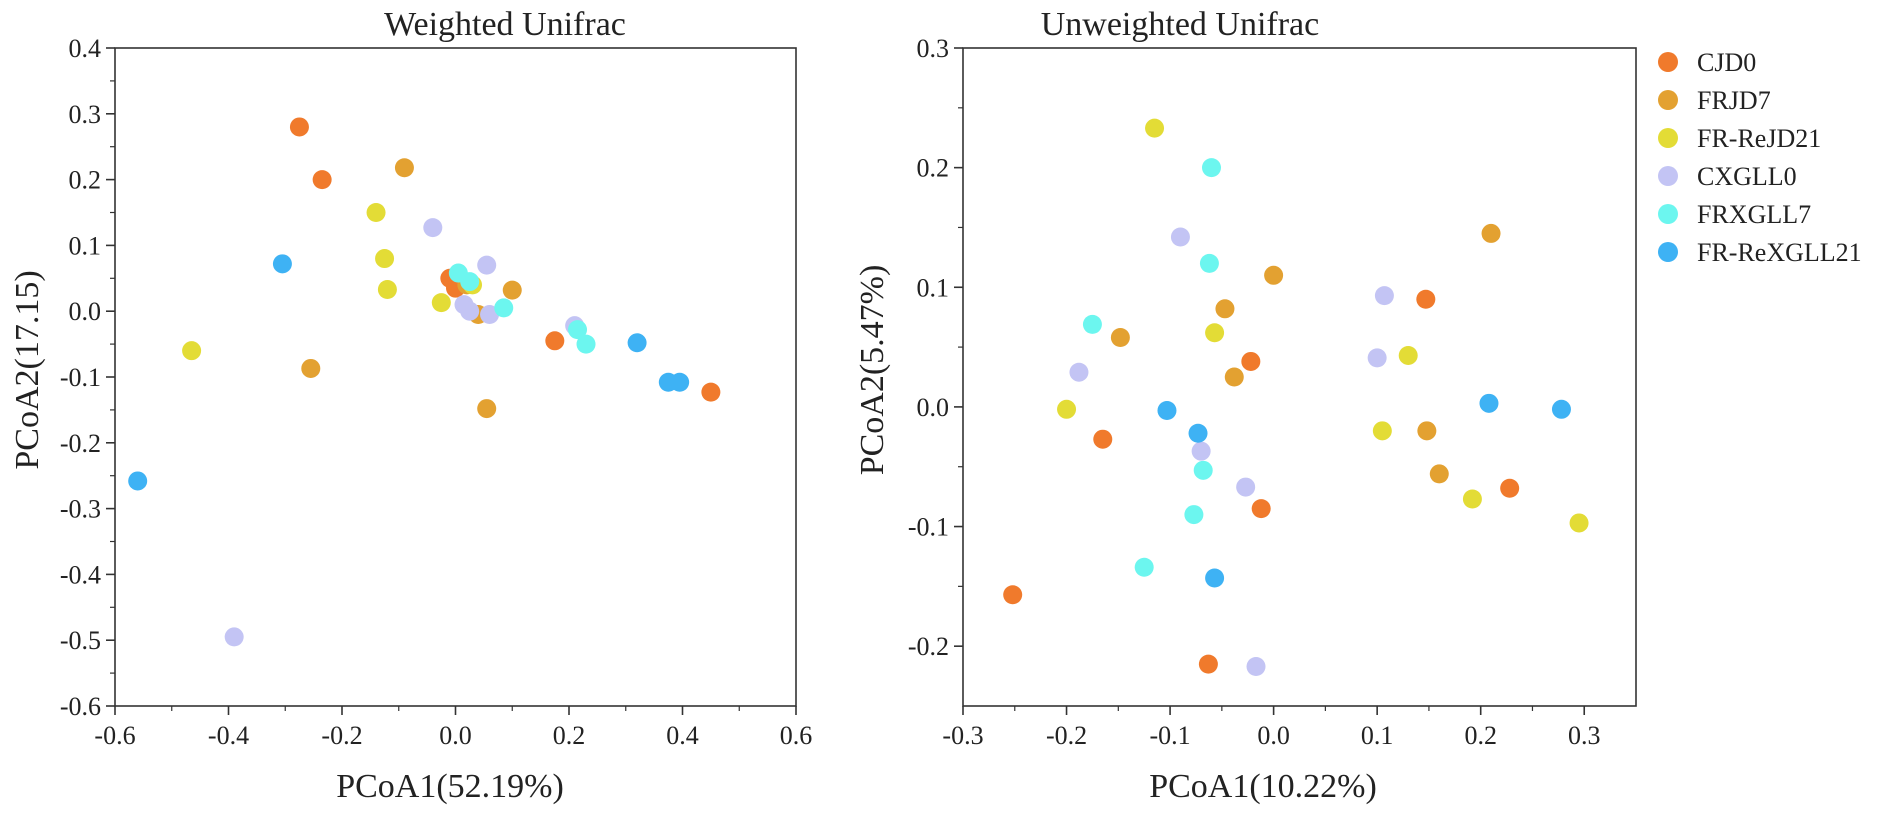 The height and width of the screenshot is (817, 1901). I want to click on legend-marker-cxgll0, so click(1668, 176).